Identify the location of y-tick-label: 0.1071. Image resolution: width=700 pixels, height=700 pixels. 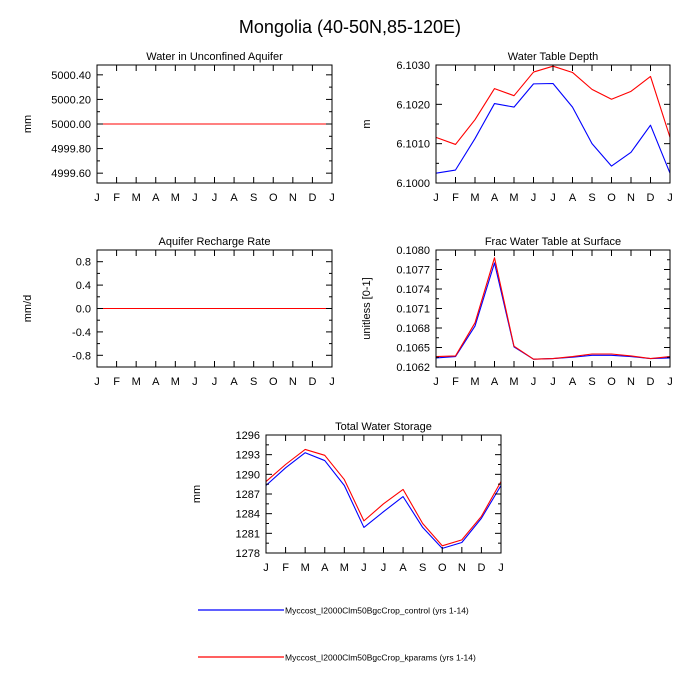
(413, 310).